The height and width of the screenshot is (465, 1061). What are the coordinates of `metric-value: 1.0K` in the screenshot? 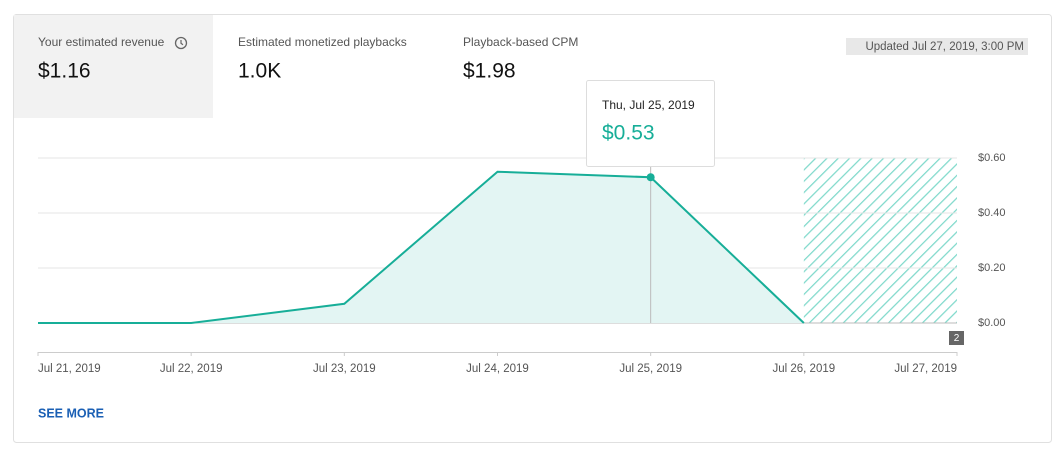 It's located at (259, 71).